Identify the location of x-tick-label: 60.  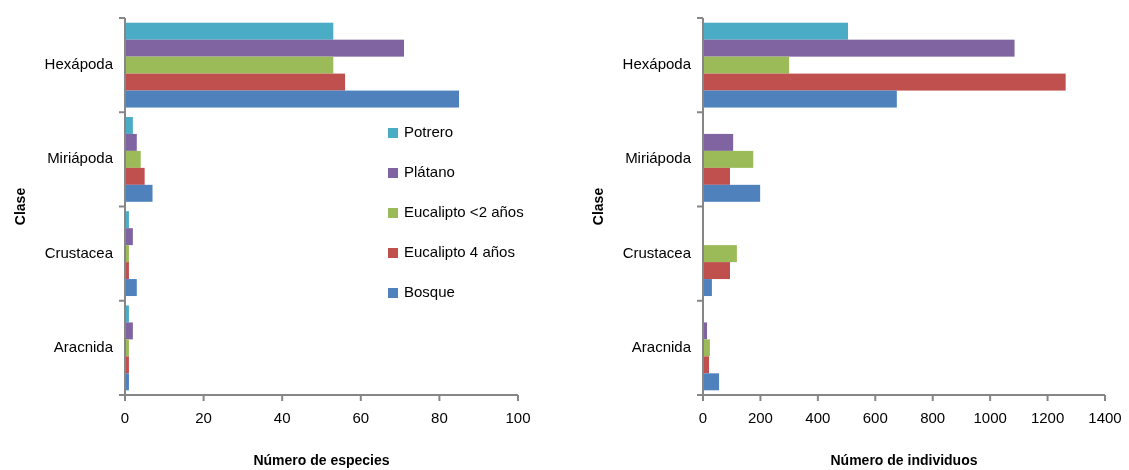
(361, 417).